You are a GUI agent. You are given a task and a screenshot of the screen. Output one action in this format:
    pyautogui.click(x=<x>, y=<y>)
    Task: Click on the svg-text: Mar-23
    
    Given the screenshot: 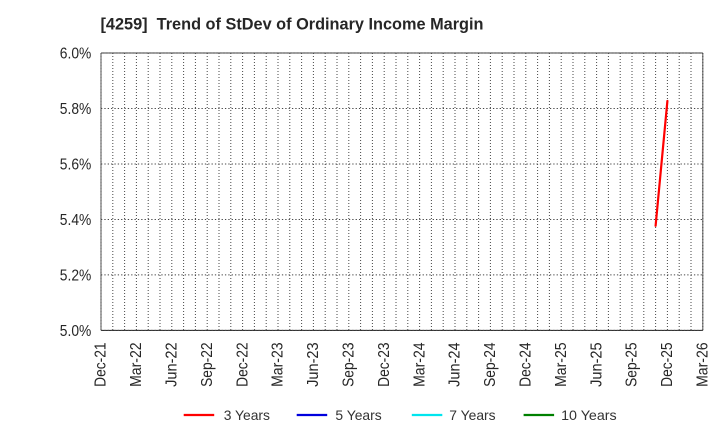 What is the action you would take?
    pyautogui.click(x=278, y=364)
    